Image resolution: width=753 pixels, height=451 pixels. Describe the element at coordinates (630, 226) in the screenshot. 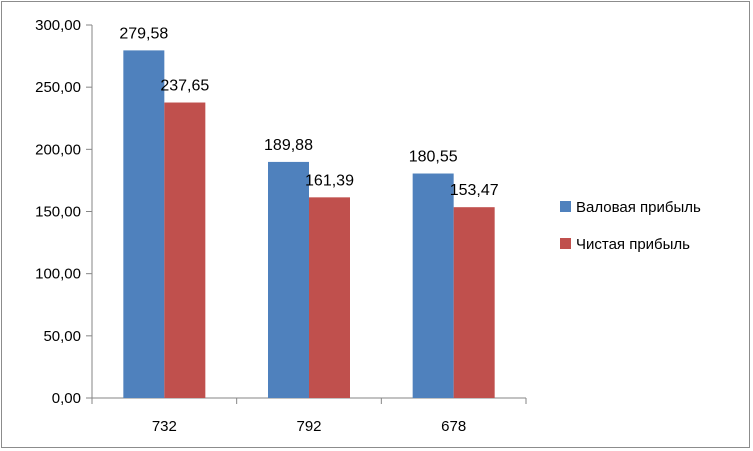

I see `legend: Валовая прибыль Чистая прибыль` at that location.